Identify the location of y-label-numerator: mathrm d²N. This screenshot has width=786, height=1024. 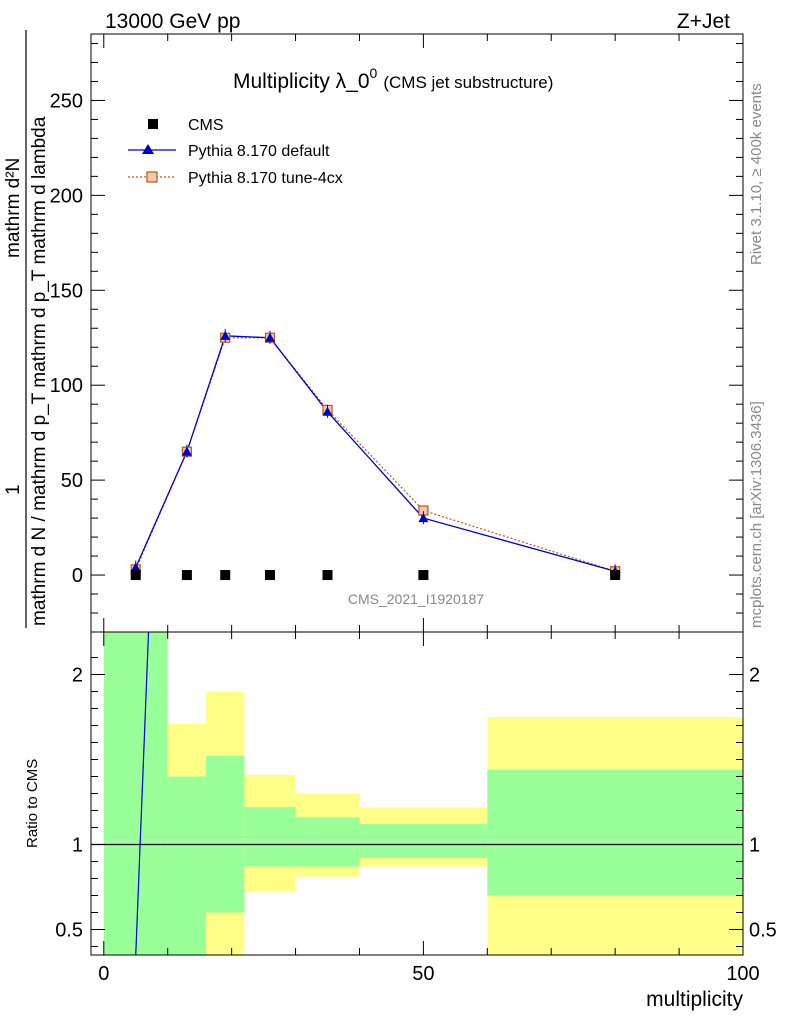
(13, 208).